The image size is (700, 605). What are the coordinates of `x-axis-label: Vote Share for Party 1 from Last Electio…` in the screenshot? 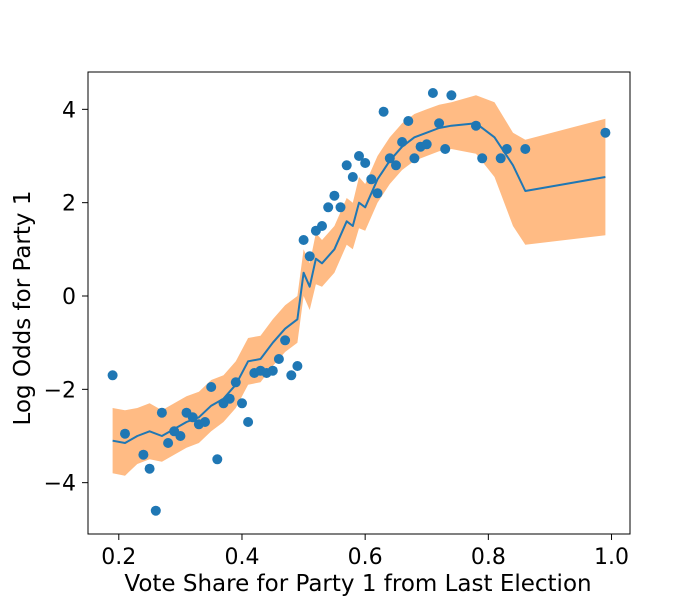 It's located at (357, 584).